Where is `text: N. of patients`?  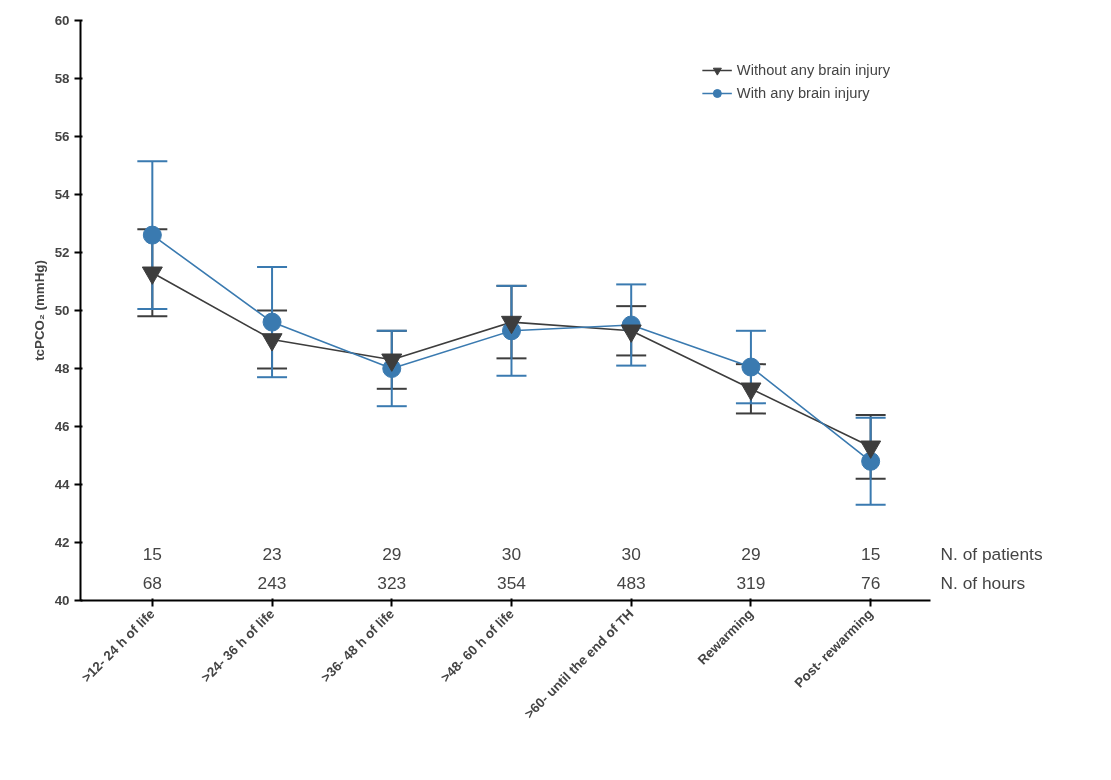
text: N. of patients is located at coordinates (991, 554).